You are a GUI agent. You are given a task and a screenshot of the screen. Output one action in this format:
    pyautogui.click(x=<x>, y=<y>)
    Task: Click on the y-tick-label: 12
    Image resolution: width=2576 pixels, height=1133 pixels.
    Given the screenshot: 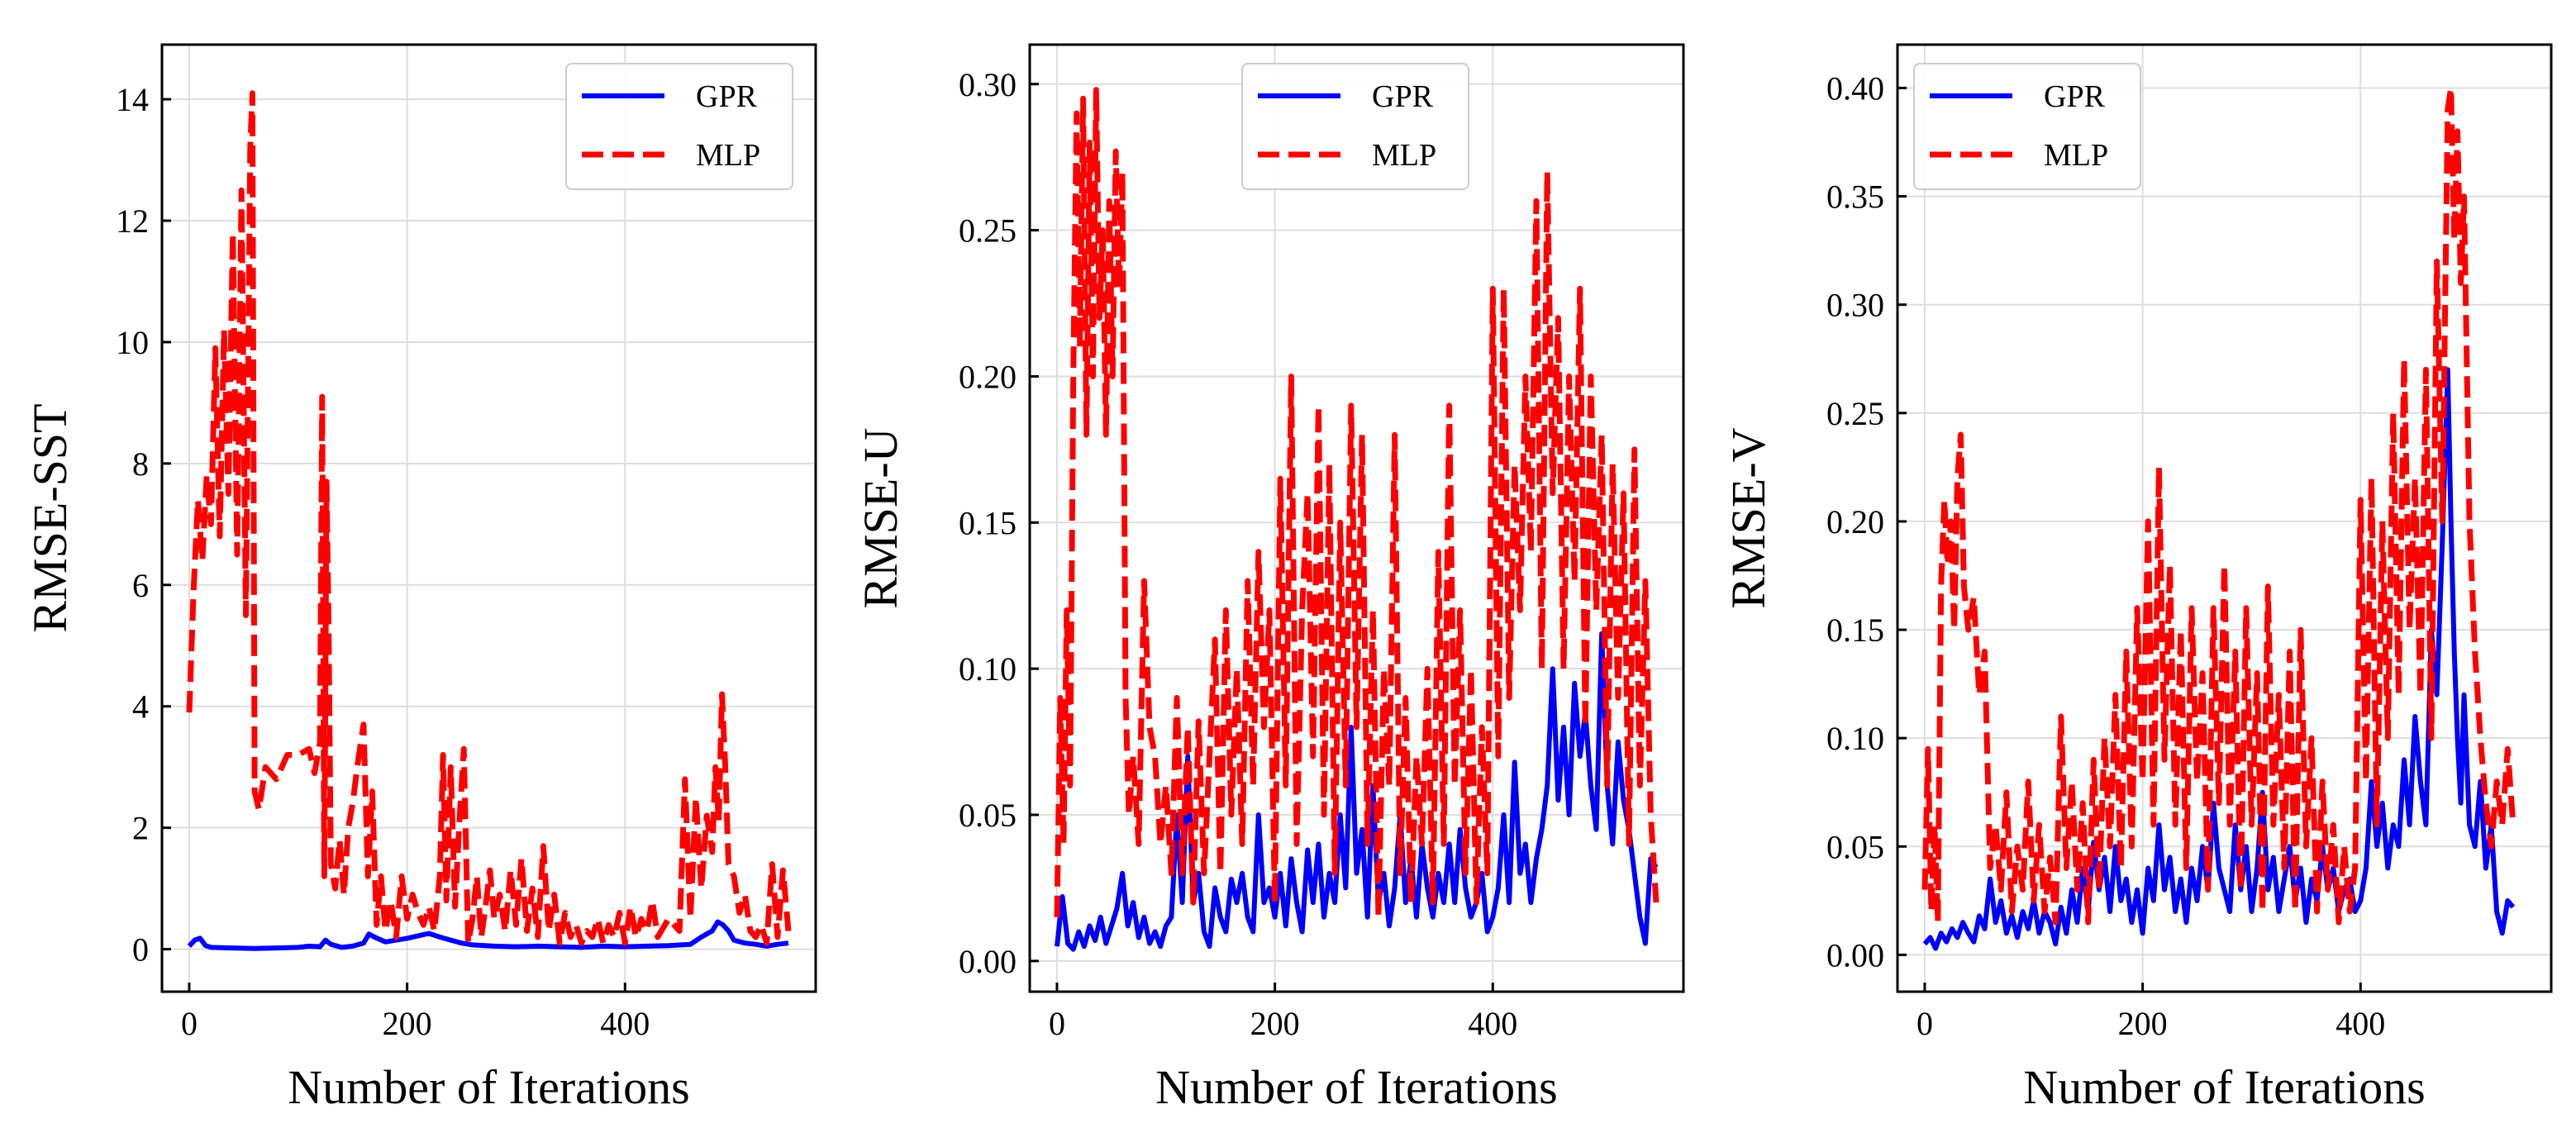 What is the action you would take?
    pyautogui.click(x=133, y=221)
    